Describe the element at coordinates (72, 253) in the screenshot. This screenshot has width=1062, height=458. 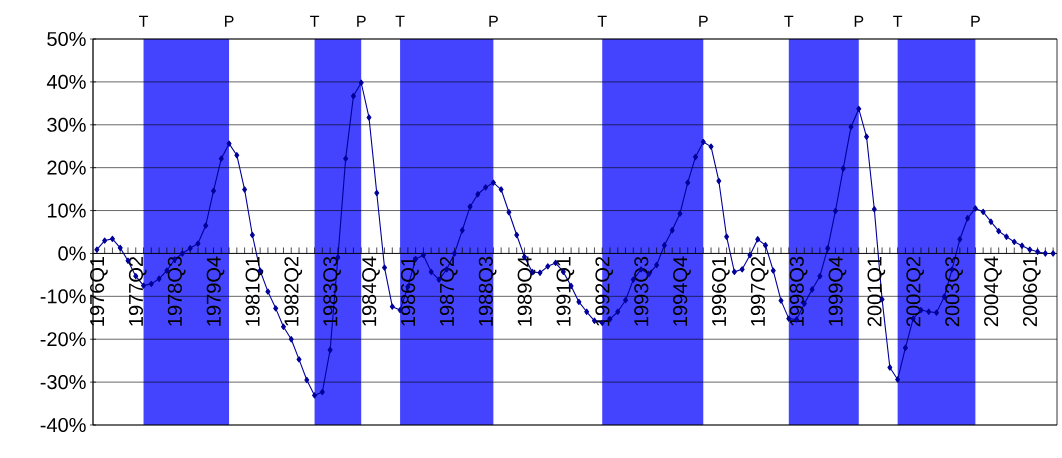
I see `y-tick-label: 0%` at that location.